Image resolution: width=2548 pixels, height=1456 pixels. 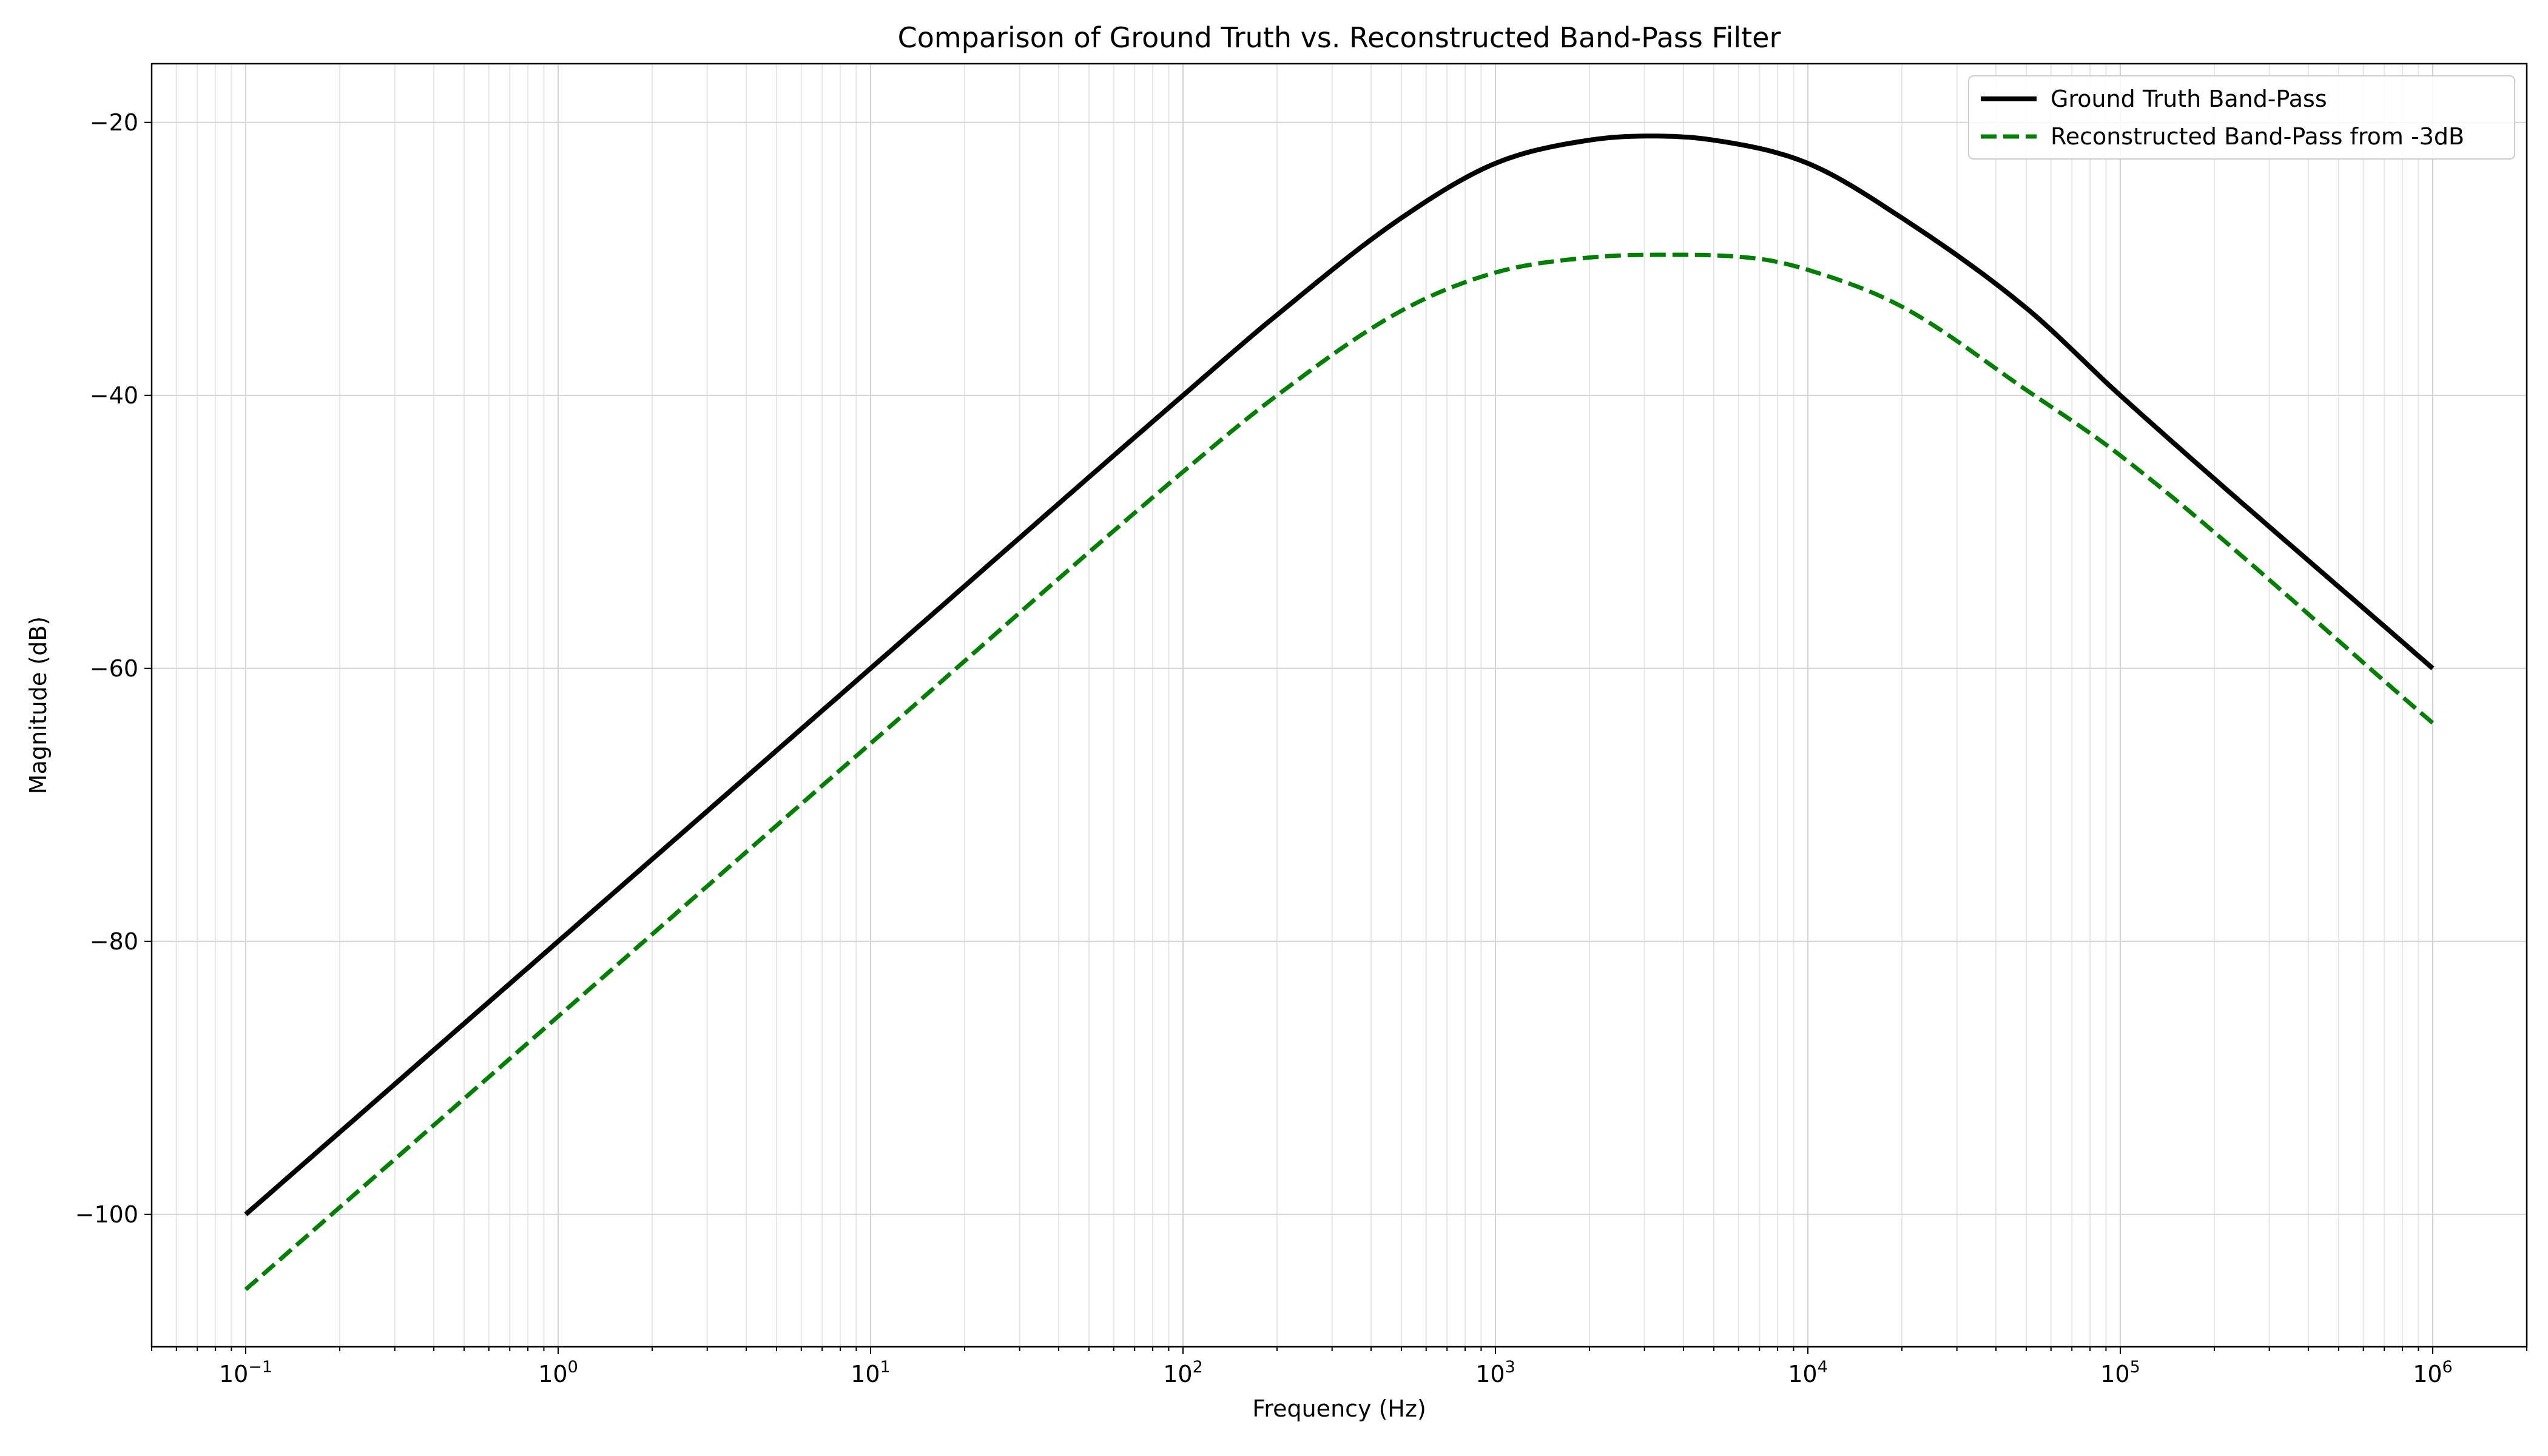 What do you see at coordinates (1339, 1408) in the screenshot?
I see `x-axis-label: Frequency (Hz)` at bounding box center [1339, 1408].